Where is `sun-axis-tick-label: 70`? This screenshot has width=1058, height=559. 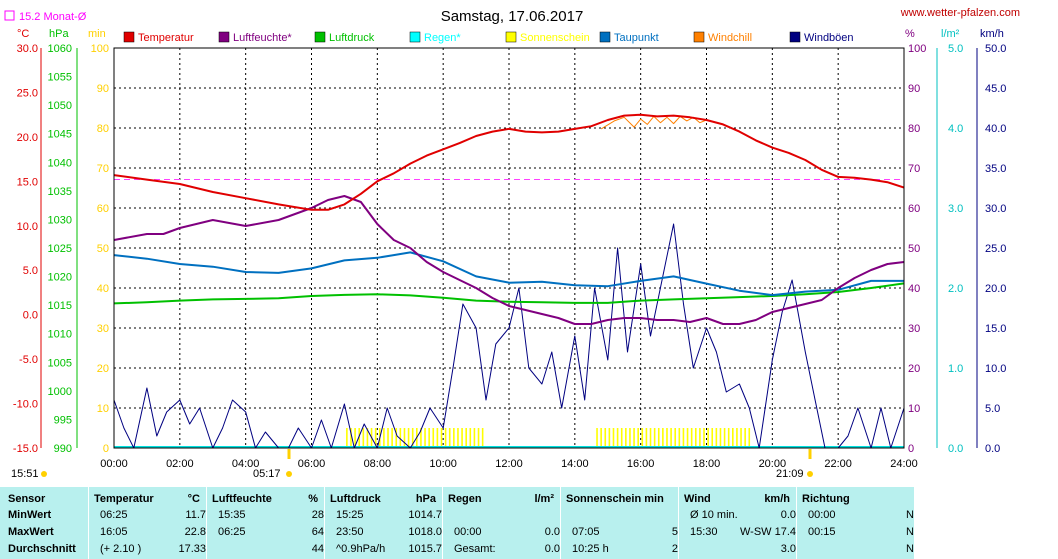 sun-axis-tick-label: 70 is located at coordinates (103, 169).